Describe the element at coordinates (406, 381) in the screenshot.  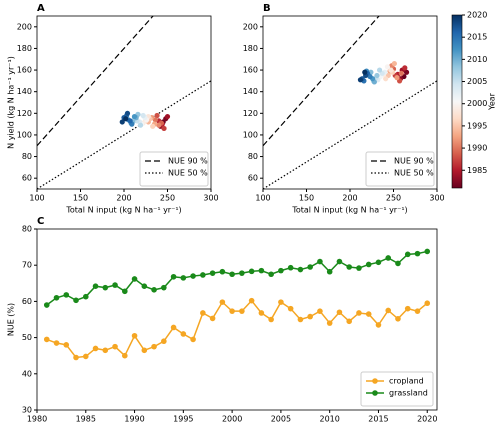
I see `legend-label: cropland` at that location.